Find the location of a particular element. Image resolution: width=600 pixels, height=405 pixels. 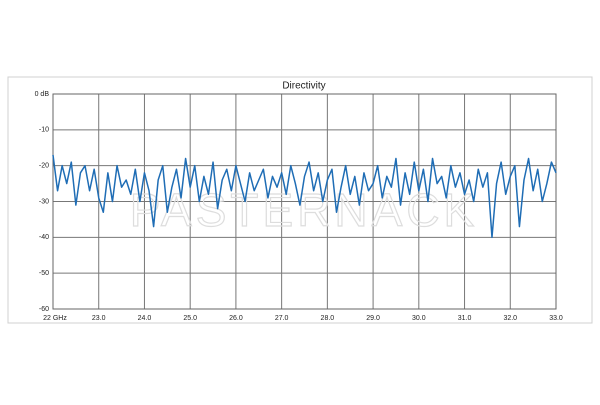

x-tick-label: 24.0 is located at coordinates (145, 318).